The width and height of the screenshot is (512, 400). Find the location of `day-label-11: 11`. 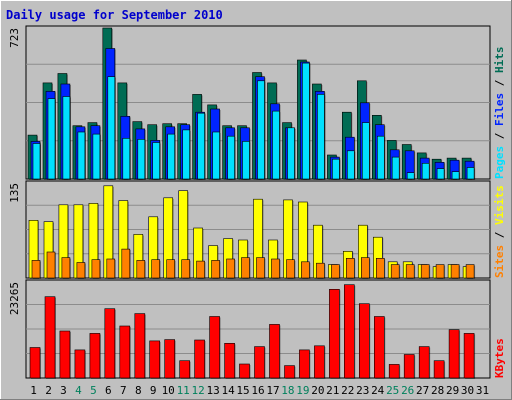

day-label-11: 11 is located at coordinates (183, 390).